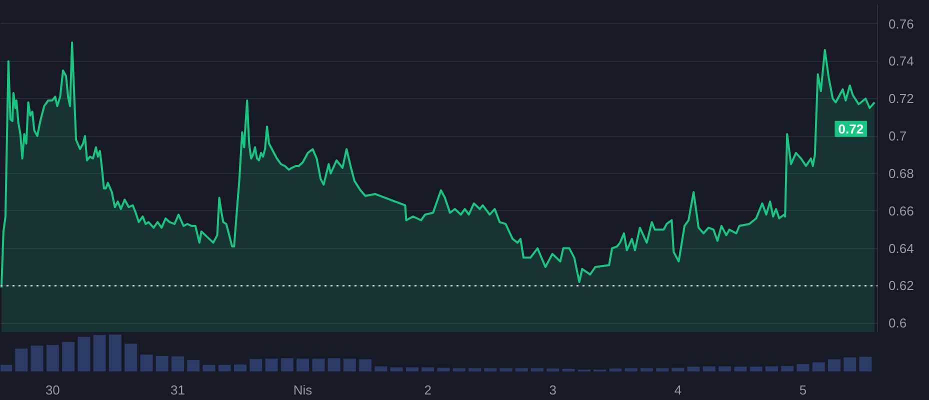 This screenshot has height=400, width=929. What do you see at coordinates (901, 248) in the screenshot?
I see `y-tick-label: 0.64` at bounding box center [901, 248].